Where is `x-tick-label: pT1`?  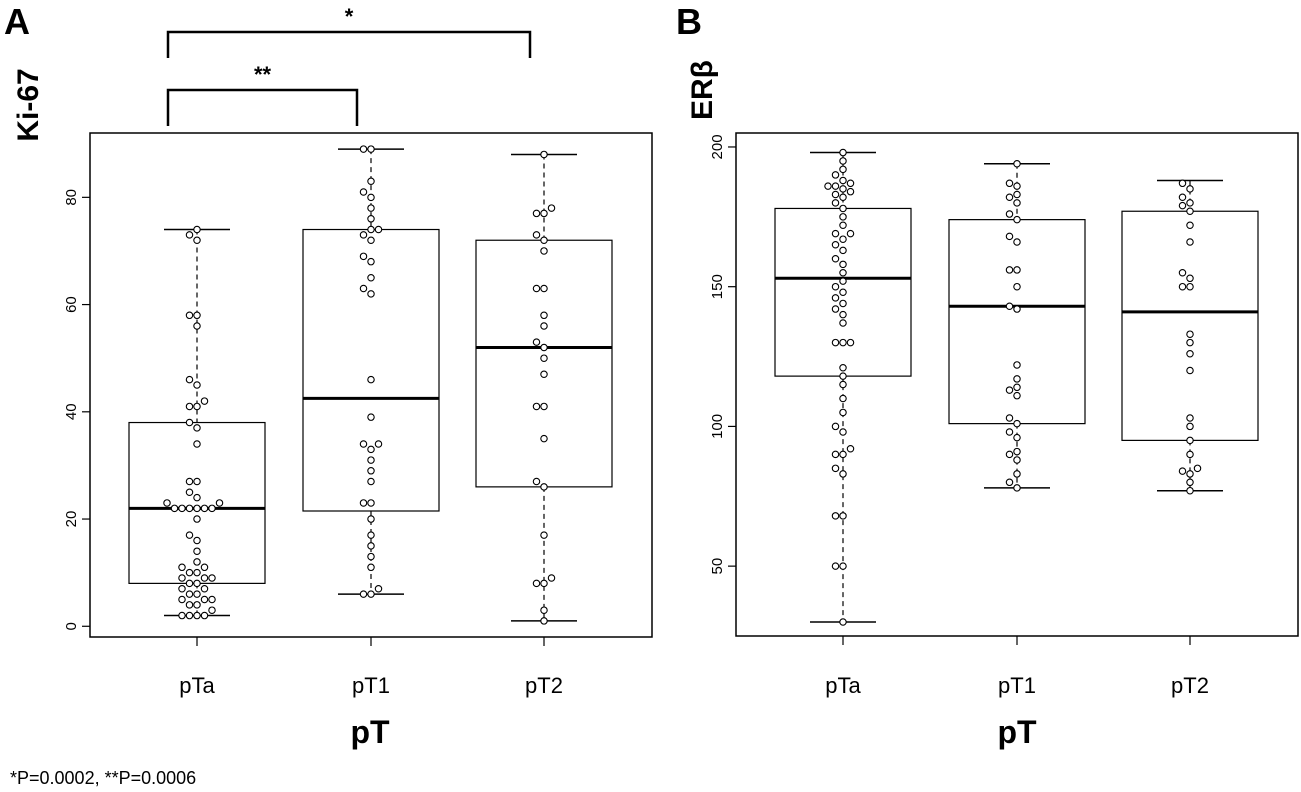 x-tick-label: pT1 is located at coordinates (371, 685).